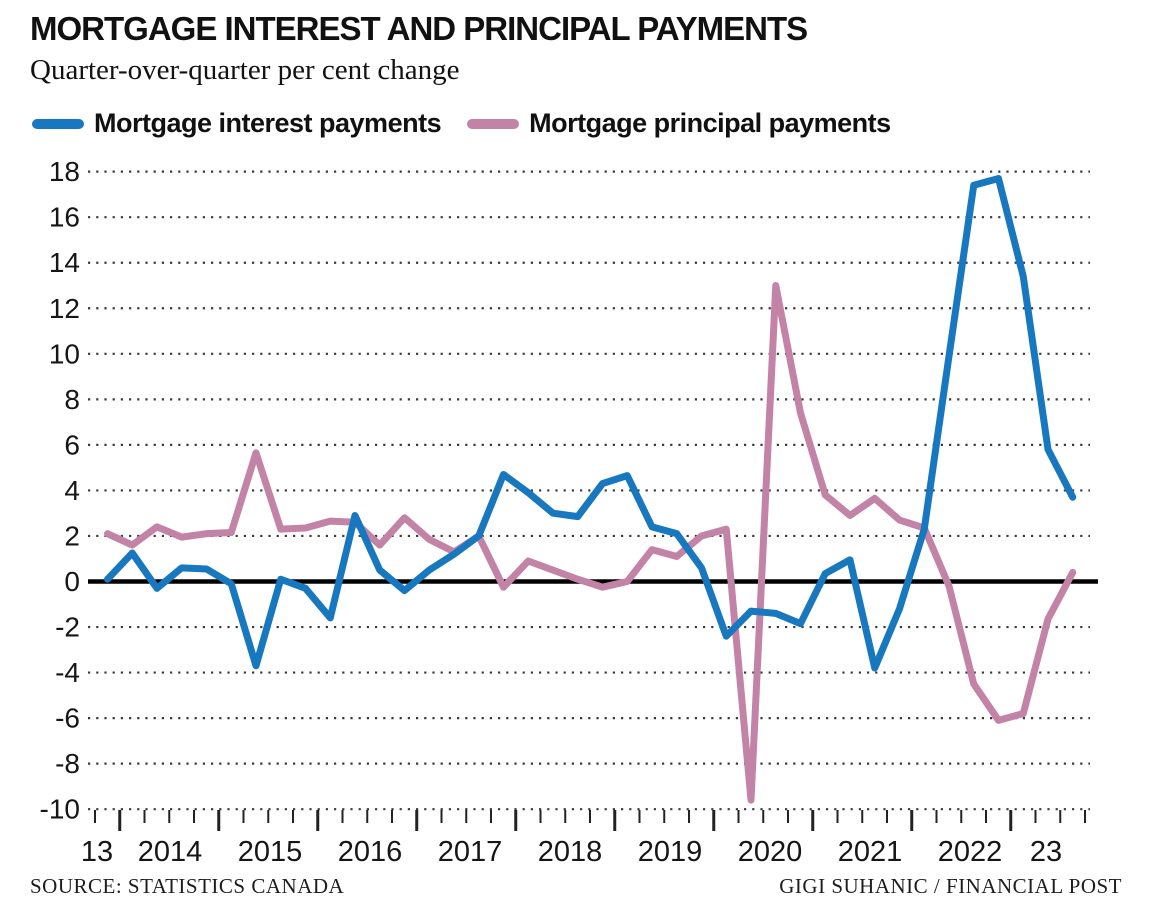 This screenshot has width=1150, height=922. What do you see at coordinates (710, 123) in the screenshot?
I see `legend-label-principal: Mortgage principal payments` at bounding box center [710, 123].